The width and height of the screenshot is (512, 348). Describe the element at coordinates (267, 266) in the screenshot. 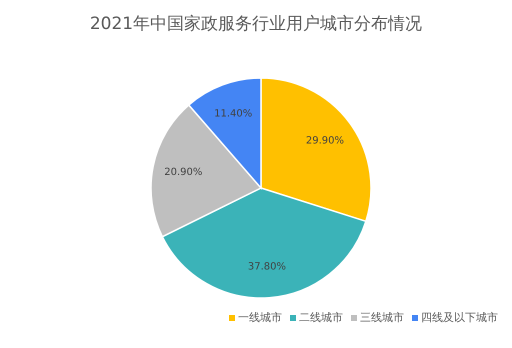

I see `data-label: 37.80%` at that location.